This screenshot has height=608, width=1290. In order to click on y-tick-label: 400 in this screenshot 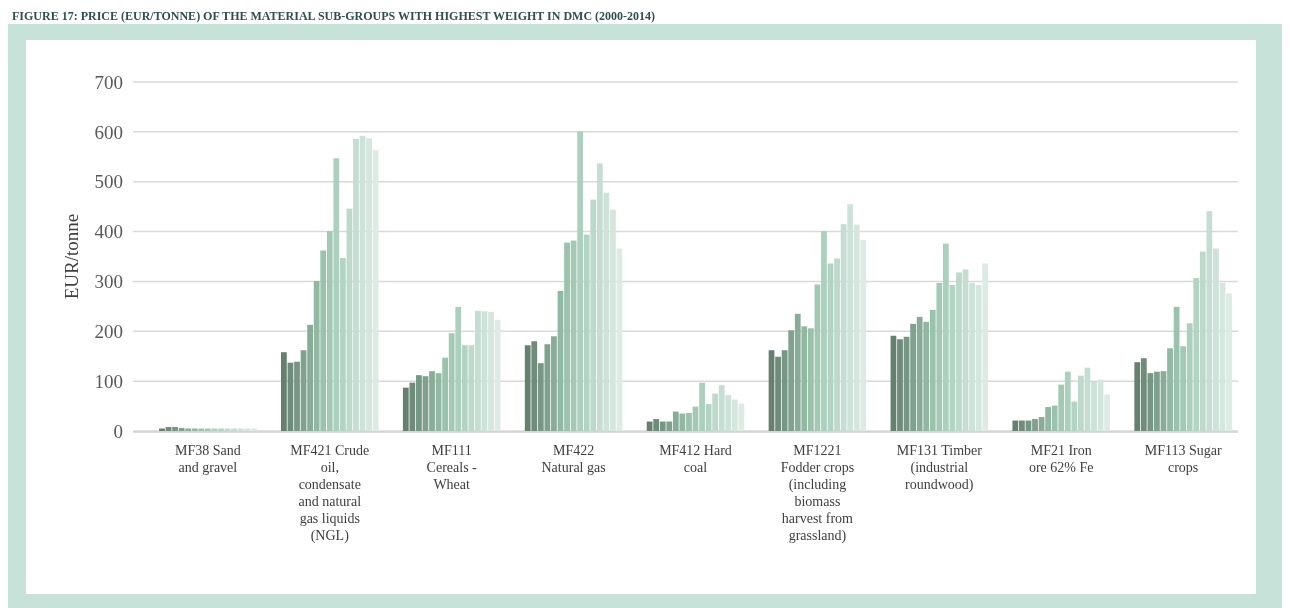, I will do `click(108, 232)`.